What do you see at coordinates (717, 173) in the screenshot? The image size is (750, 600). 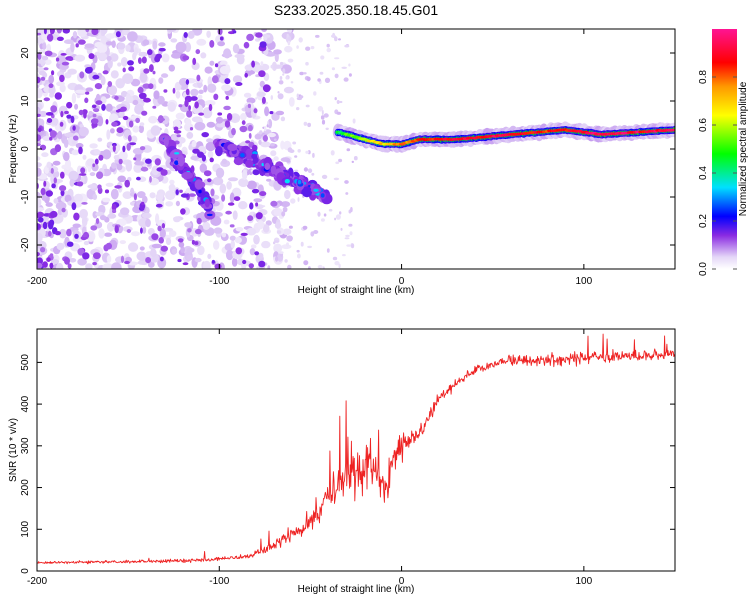 I see `colorbar-ticks: 0.0 0.2 0.4 0.6 0.8` at bounding box center [717, 173].